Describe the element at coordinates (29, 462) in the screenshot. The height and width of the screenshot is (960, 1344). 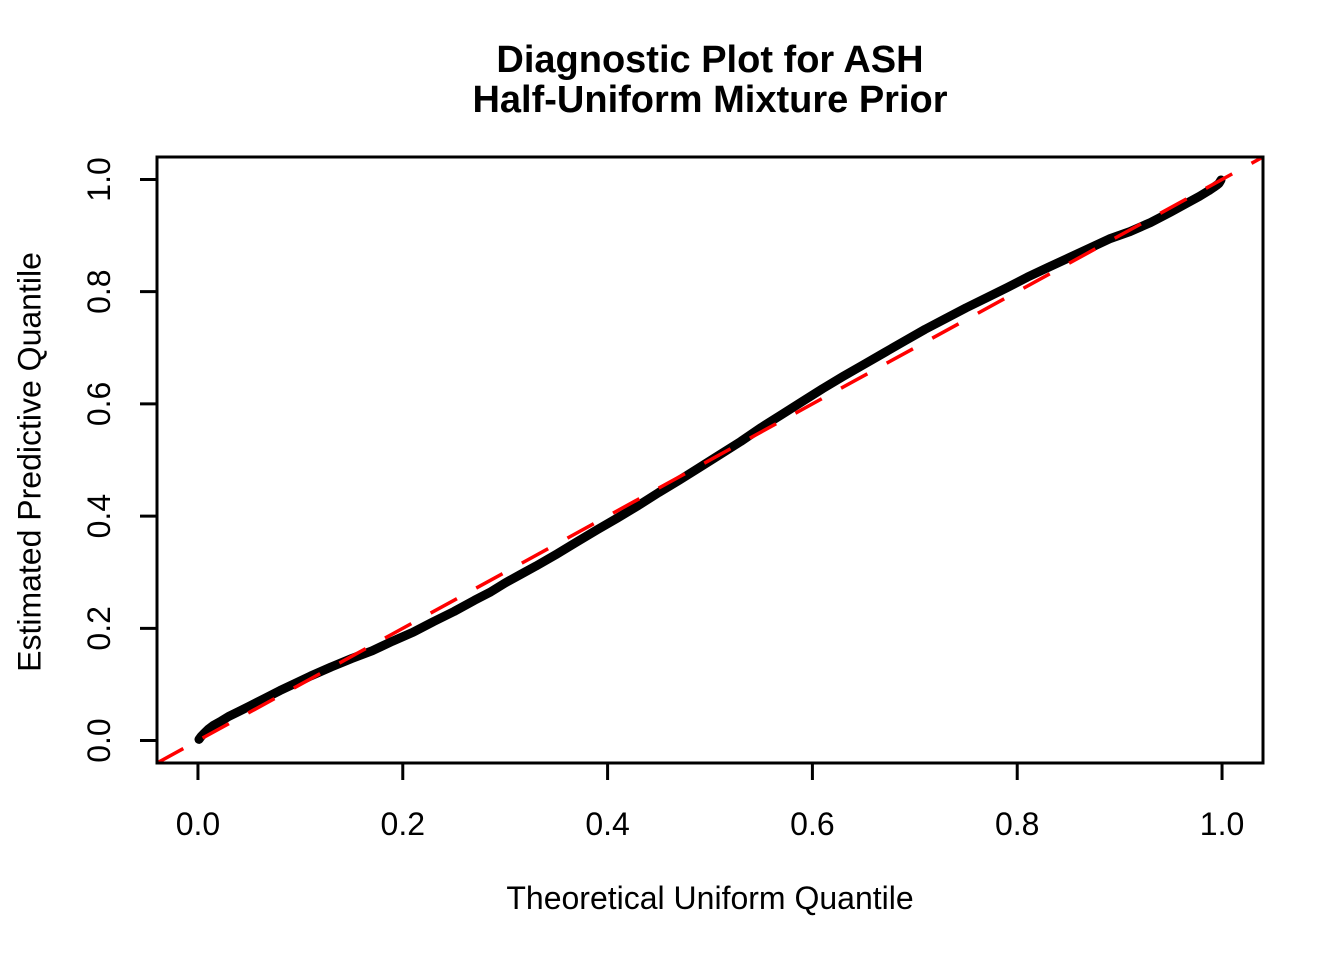
I see `y-axis-title: Estimated Predictive Quantile` at that location.